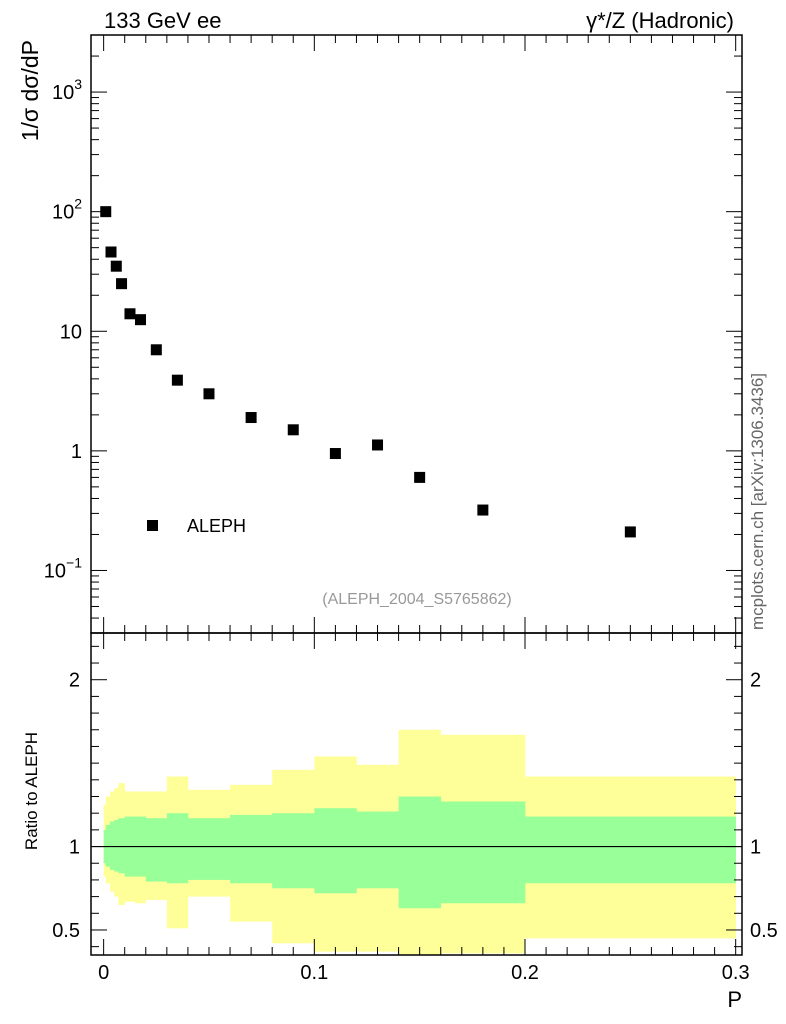 This screenshot has height=1024, width=786. Describe the element at coordinates (76, 452) in the screenshot. I see `main-y-tick-label: 1` at that location.